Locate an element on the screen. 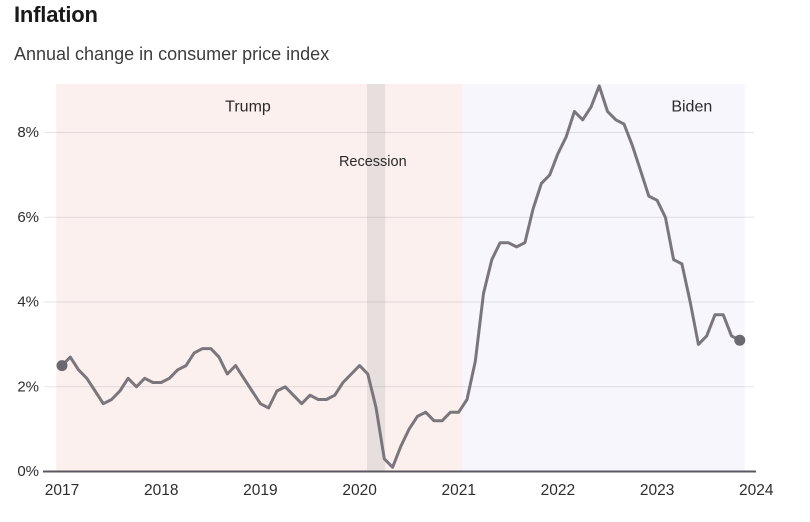  start-point-dot is located at coordinates (62, 366).